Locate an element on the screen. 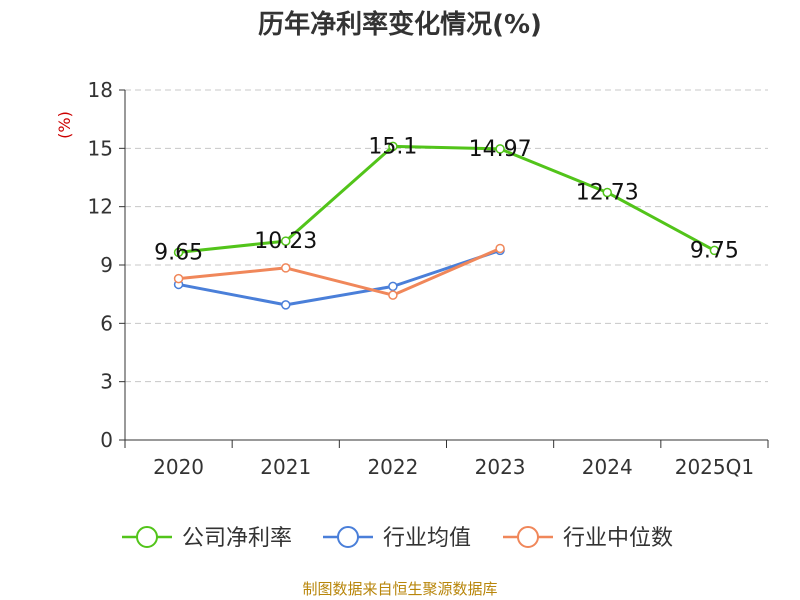  legend-label: 行业中位数 is located at coordinates (618, 538).